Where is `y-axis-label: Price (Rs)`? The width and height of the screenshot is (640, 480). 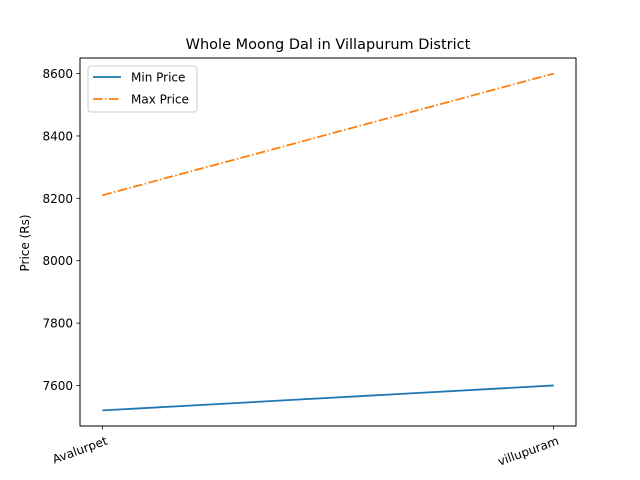
y-axis-label: Price (Rs) is located at coordinates (25, 242).